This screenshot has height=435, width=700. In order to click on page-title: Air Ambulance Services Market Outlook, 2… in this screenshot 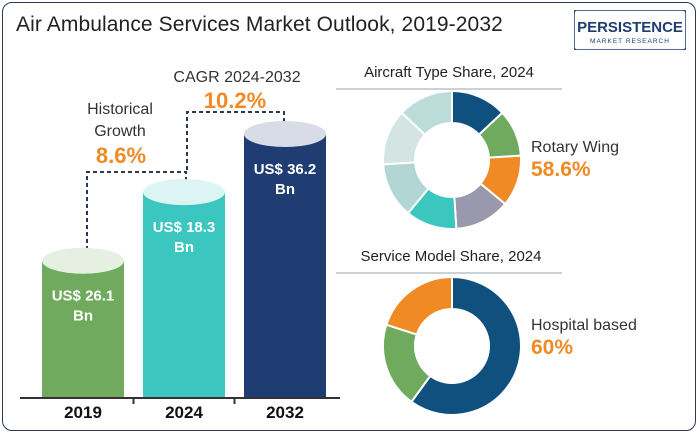, I will do `click(259, 24)`.